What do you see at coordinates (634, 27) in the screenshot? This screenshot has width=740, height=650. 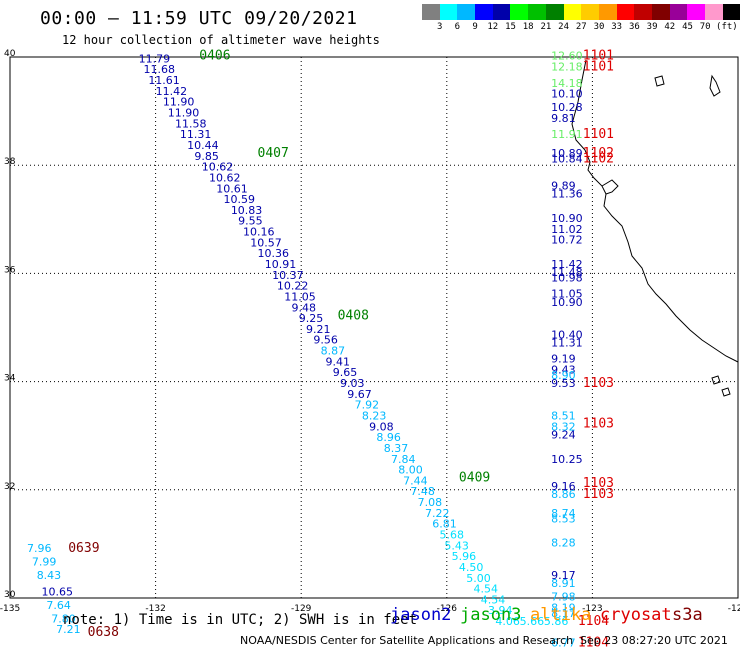 I see `scale-label: 36` at bounding box center [634, 27].